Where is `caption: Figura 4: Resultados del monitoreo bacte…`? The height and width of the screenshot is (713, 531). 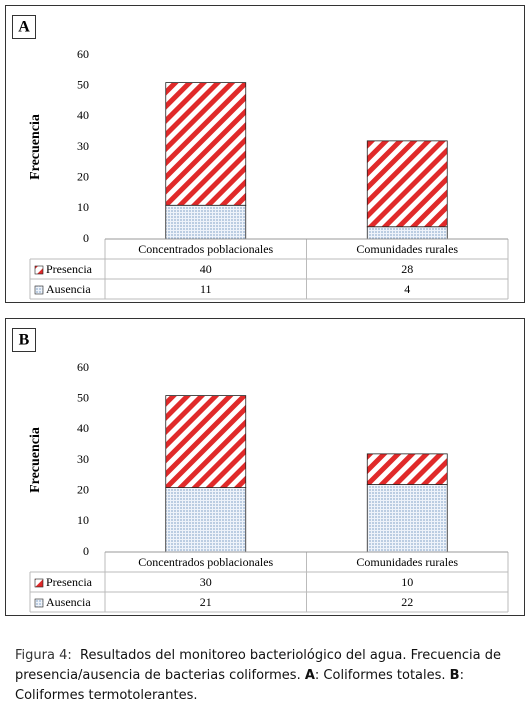 caption: Figura 4: Resultados del monitoreo bacte… is located at coordinates (267, 676).